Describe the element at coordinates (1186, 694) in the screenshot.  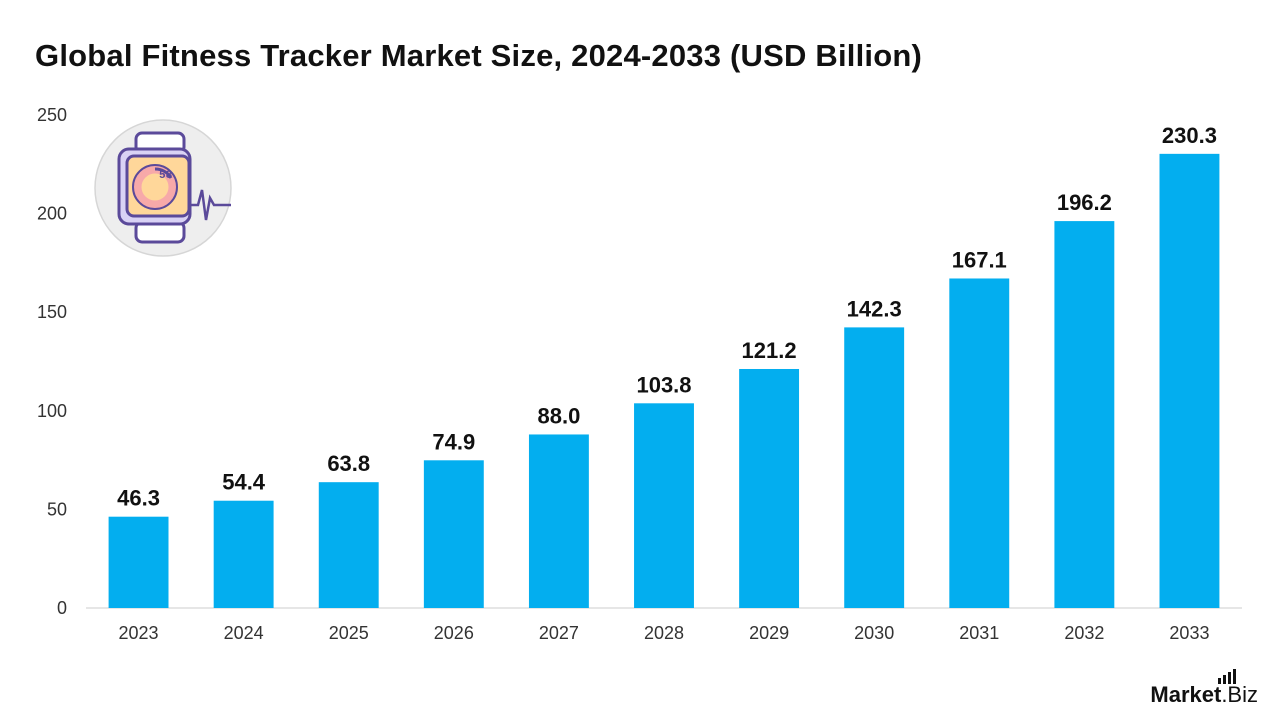
I see `brand-name-part1: Market` at that location.